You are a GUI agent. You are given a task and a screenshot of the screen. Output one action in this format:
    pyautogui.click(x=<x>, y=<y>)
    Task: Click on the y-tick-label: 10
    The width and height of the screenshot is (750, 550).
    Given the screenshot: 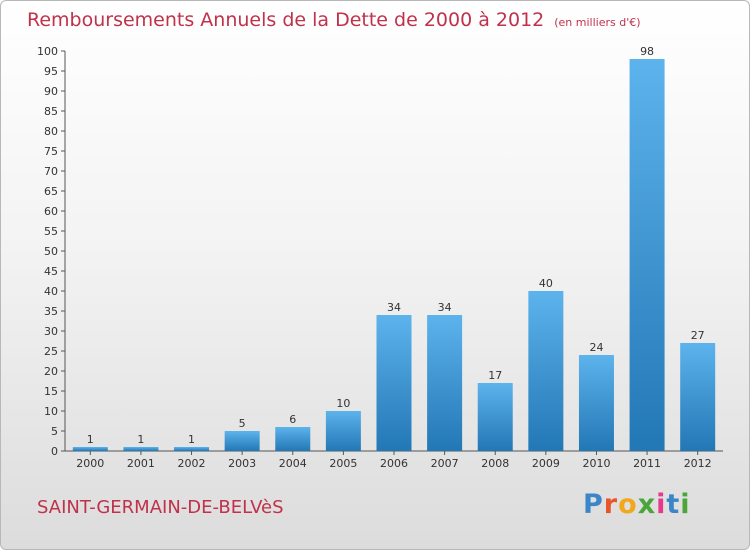 What is the action you would take?
    pyautogui.click(x=51, y=411)
    